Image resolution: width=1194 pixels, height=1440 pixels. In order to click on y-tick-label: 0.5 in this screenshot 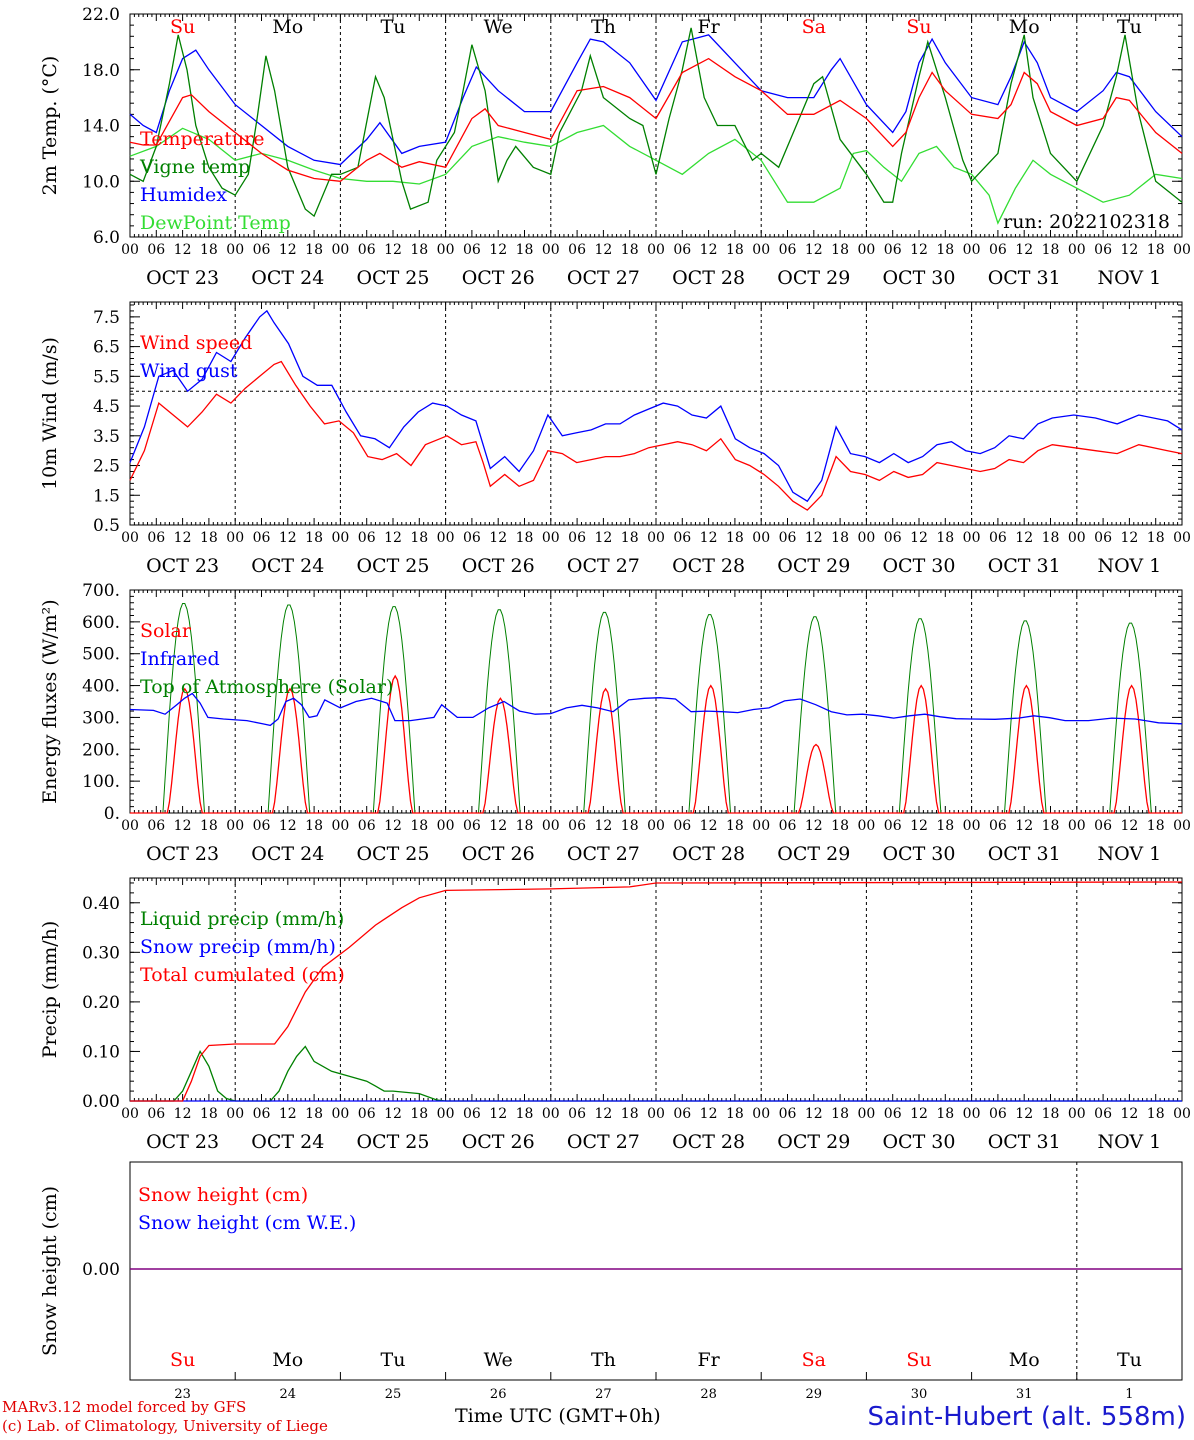, I will do `click(106, 526)`.